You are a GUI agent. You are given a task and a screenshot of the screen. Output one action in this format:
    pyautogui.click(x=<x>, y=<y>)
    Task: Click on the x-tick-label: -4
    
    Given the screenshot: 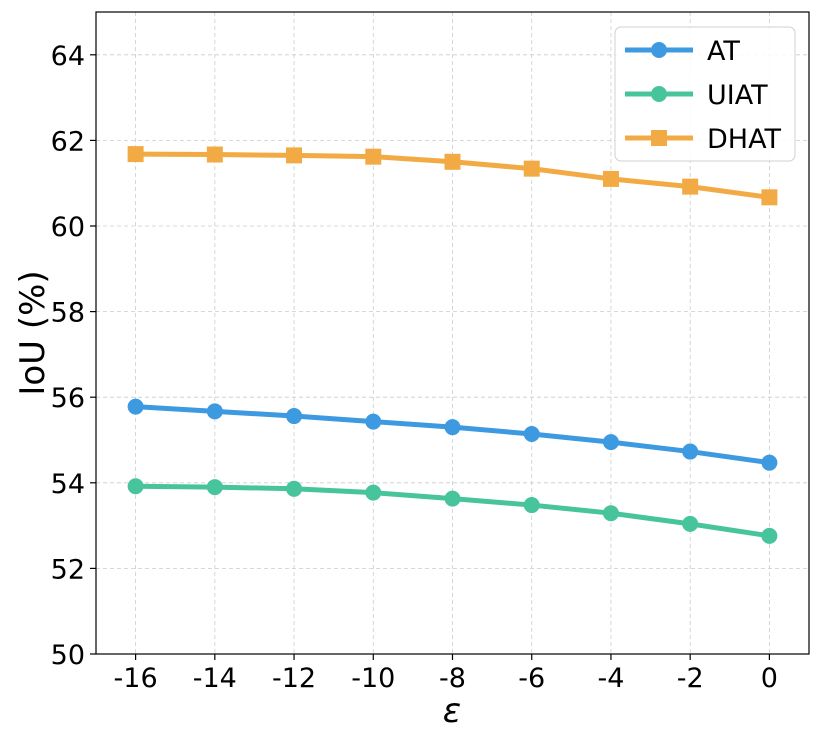 What is the action you would take?
    pyautogui.click(x=610, y=678)
    